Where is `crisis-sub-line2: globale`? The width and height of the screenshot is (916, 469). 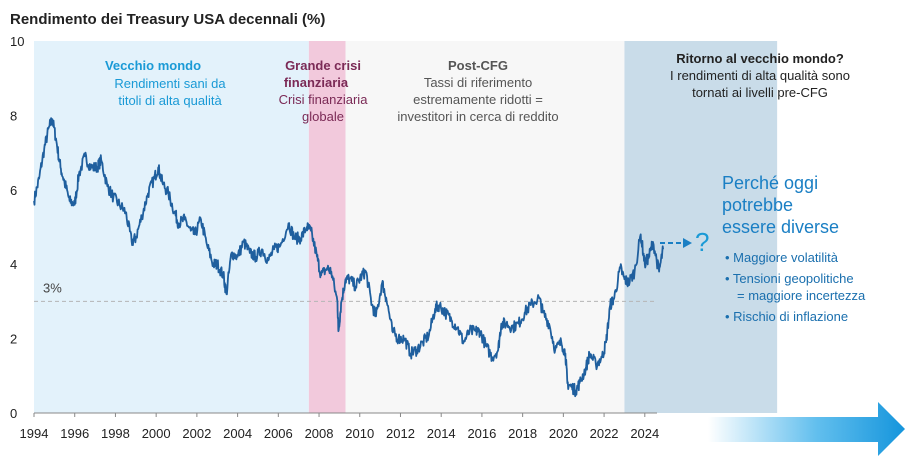 crisis-sub-line2: globale is located at coordinates (323, 116).